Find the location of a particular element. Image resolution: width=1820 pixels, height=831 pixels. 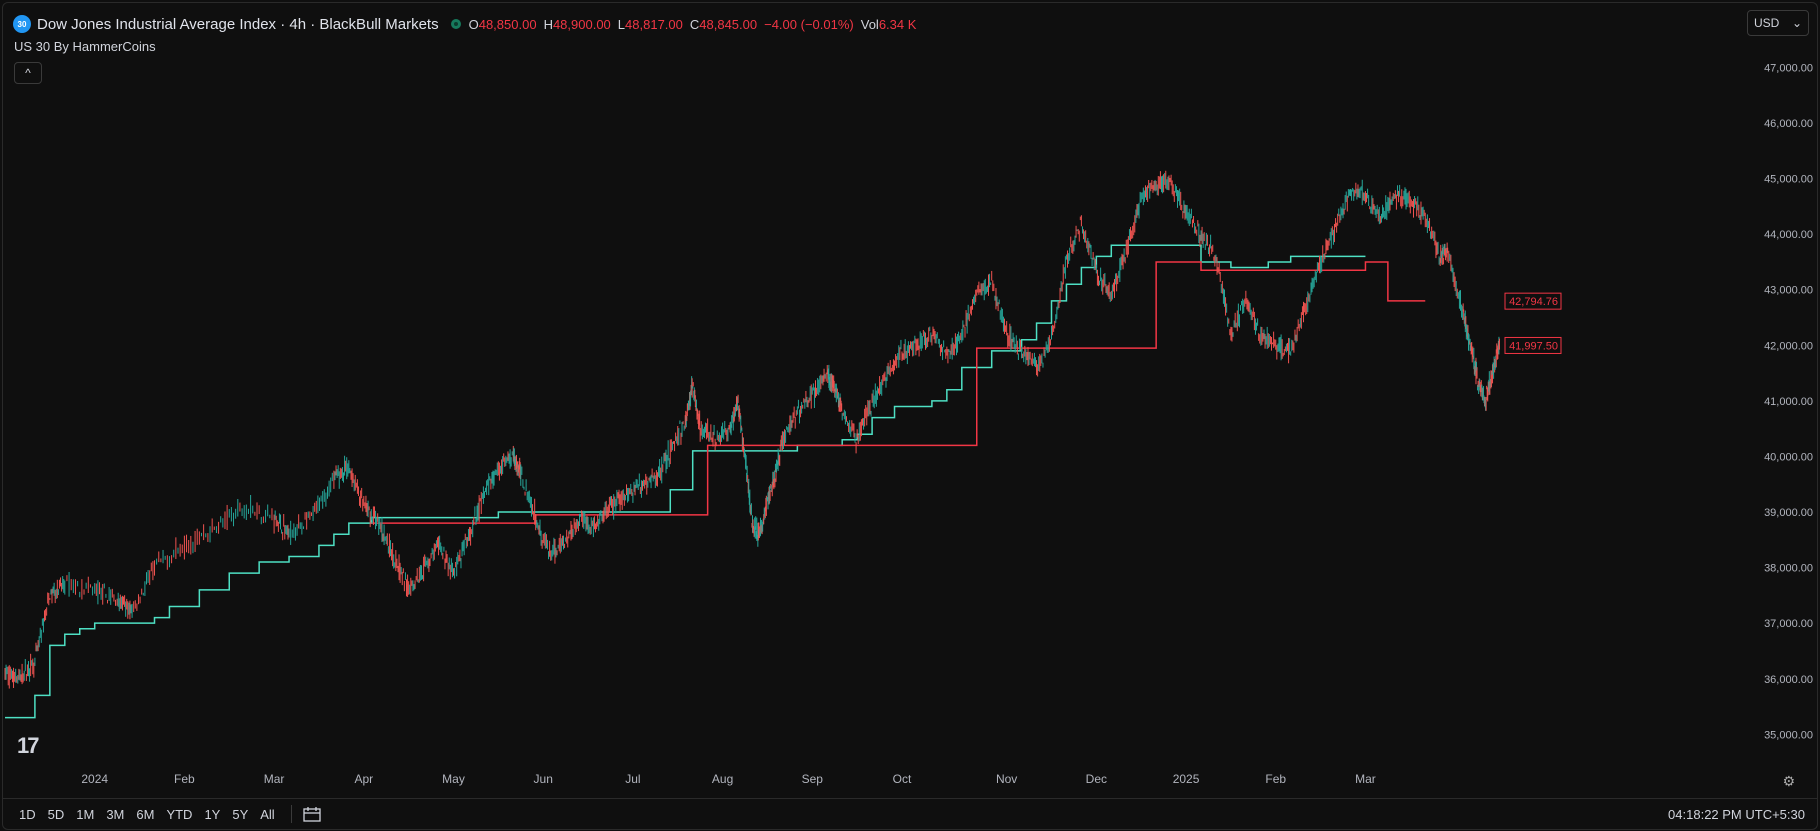

x-tick-label: 2024 is located at coordinates (94, 779).